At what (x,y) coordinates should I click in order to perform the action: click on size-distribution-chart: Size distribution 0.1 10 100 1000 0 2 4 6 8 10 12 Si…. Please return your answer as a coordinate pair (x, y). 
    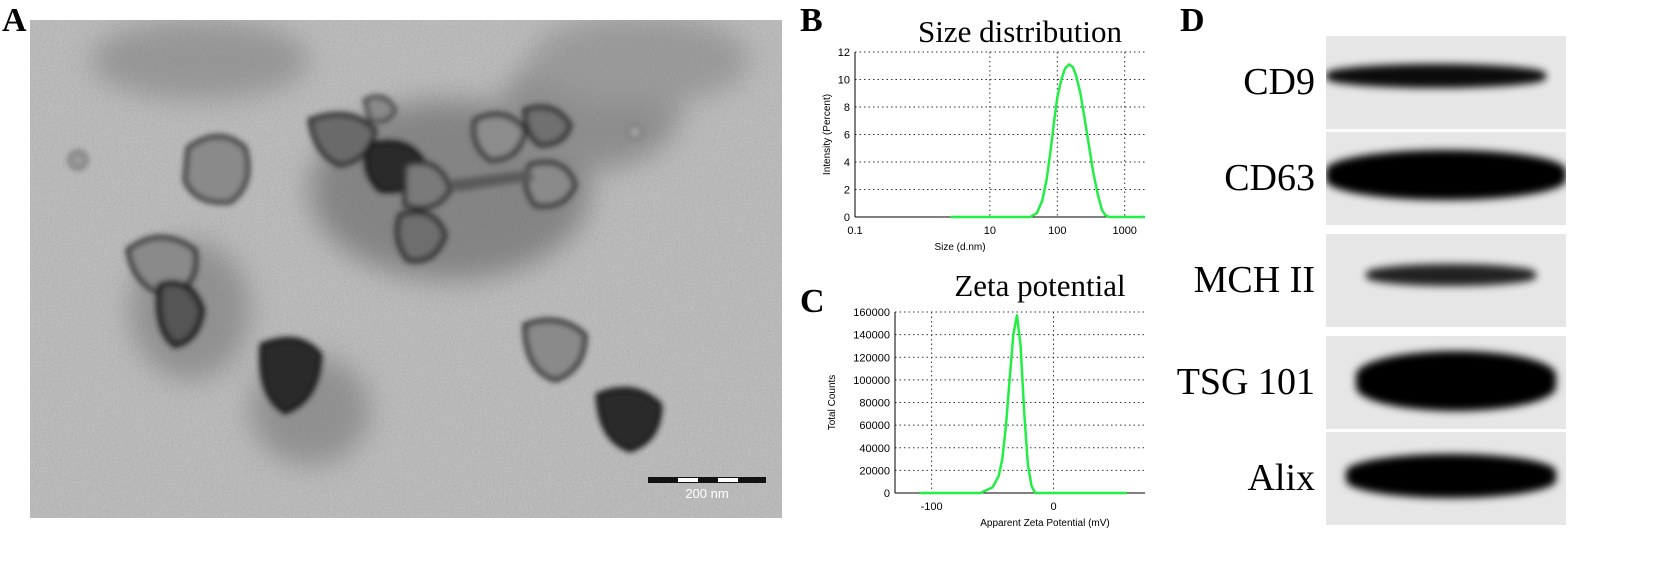
    Looking at the image, I should click on (983, 133).